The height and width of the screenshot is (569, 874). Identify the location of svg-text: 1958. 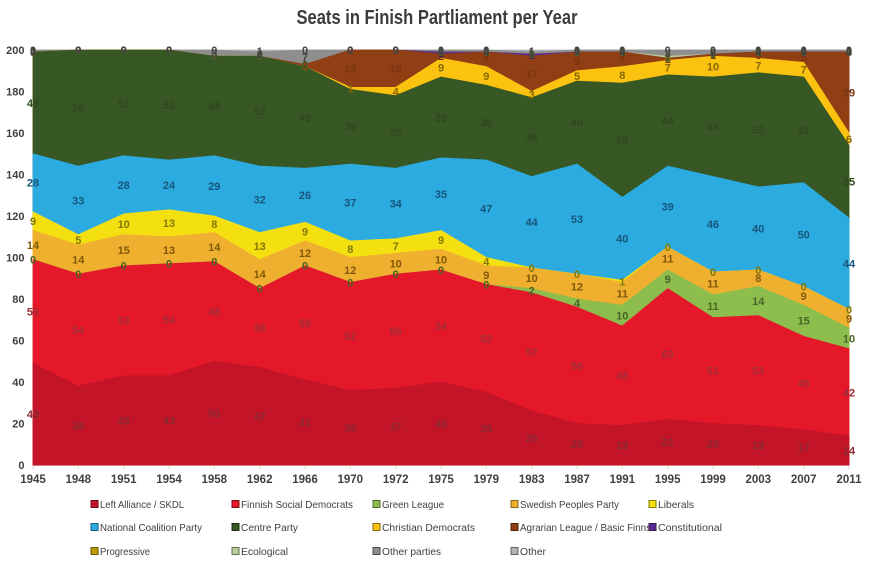
(215, 480).